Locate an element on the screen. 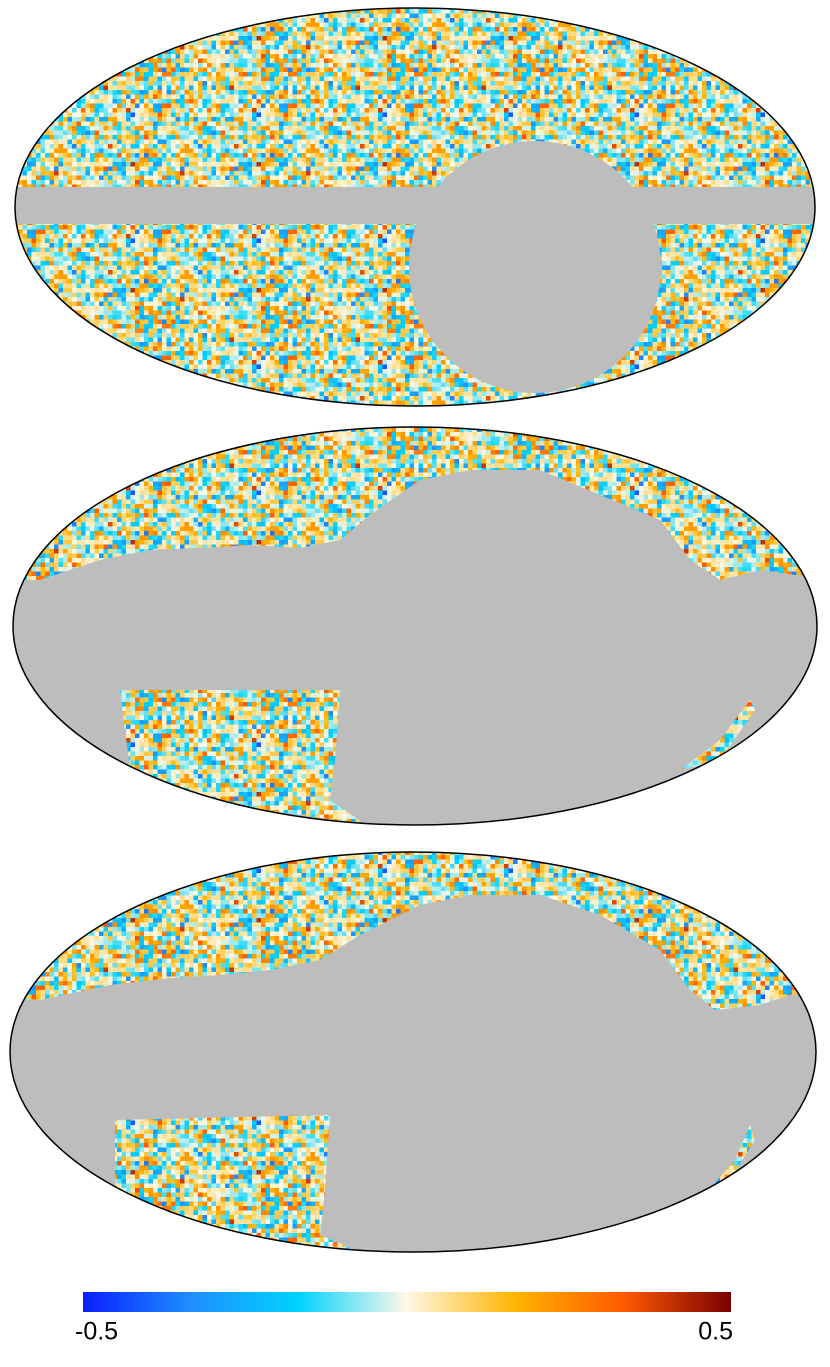  colorbar is located at coordinates (407, 1302).